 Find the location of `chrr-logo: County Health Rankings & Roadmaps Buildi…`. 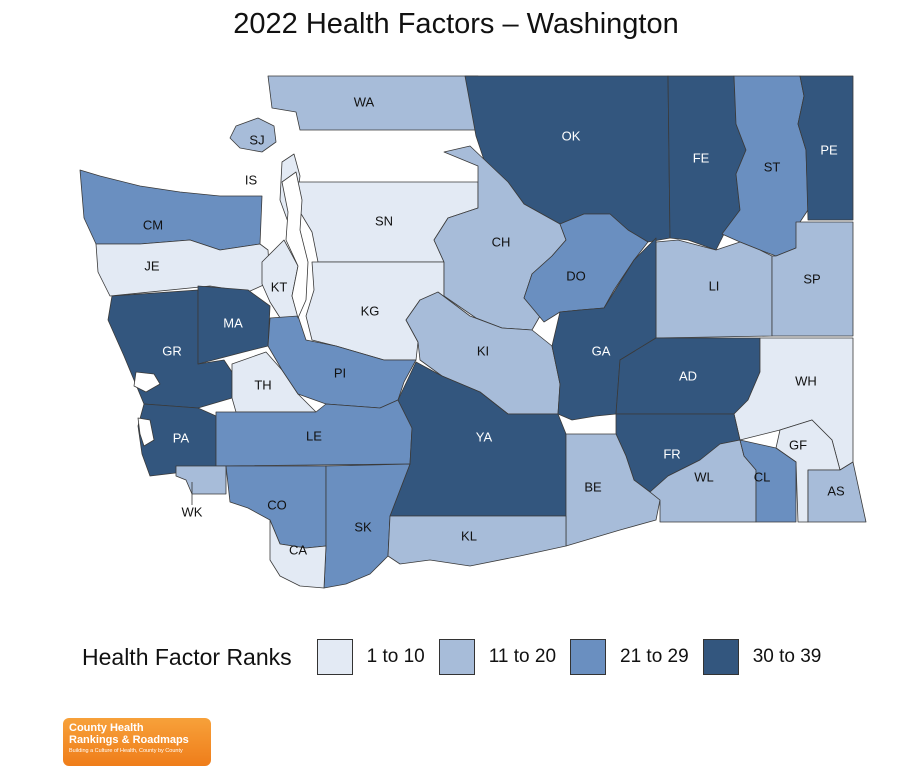

chrr-logo: County Health Rankings & Roadmaps Buildi… is located at coordinates (137, 742).